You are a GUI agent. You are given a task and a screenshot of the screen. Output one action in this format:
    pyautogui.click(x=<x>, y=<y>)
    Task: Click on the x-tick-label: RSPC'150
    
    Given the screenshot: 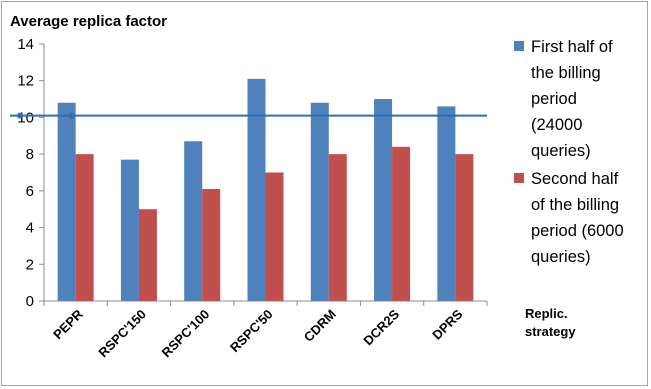 What is the action you would take?
    pyautogui.click(x=122, y=334)
    